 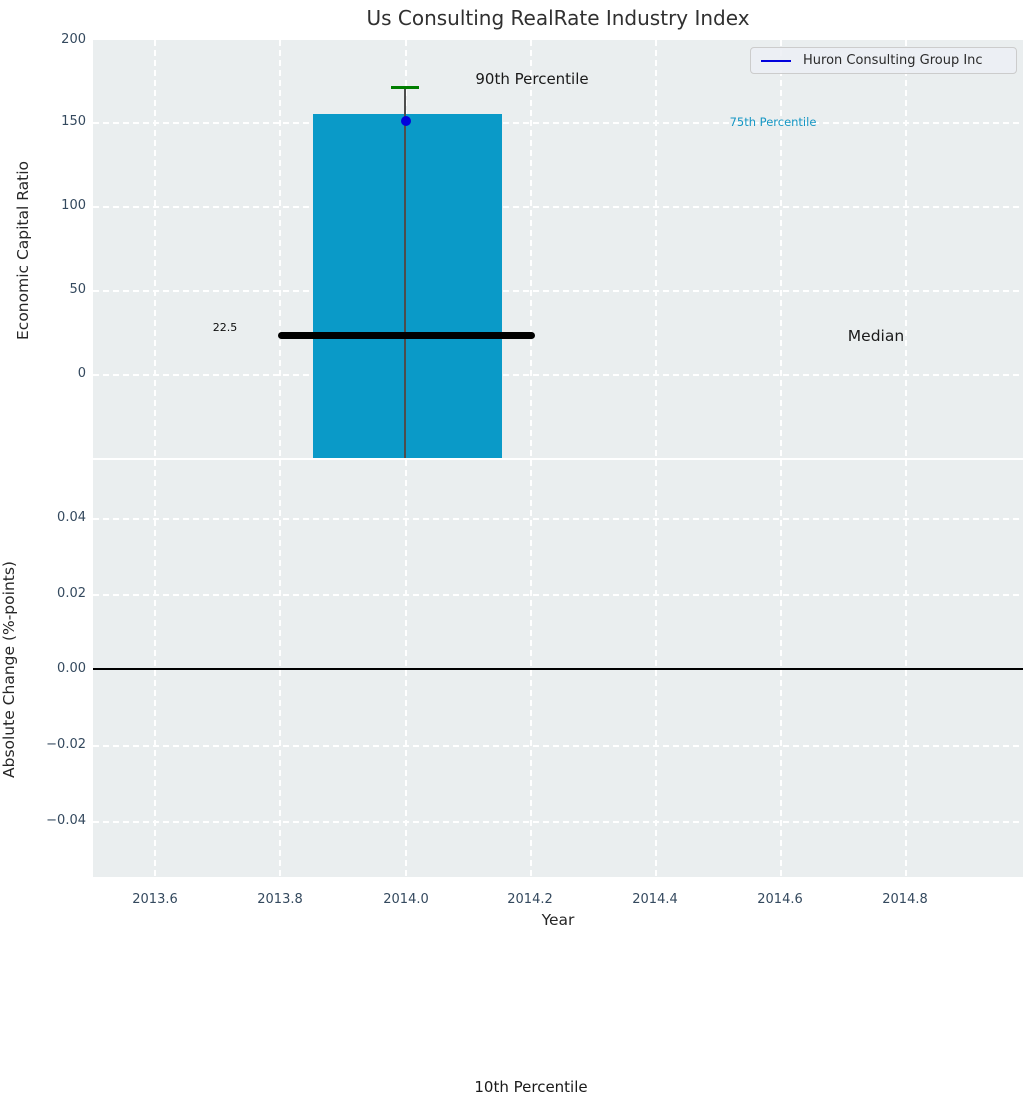 I want to click on top-y-axis-label: Economic Capital Ratio, so click(x=23, y=250).